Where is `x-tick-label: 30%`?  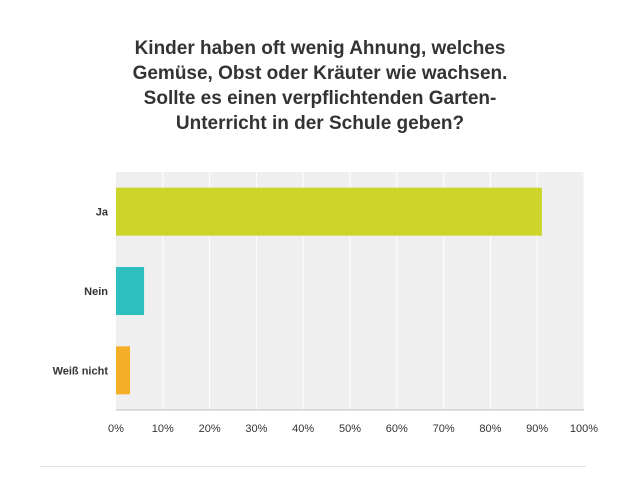 x-tick-label: 30% is located at coordinates (256, 429).